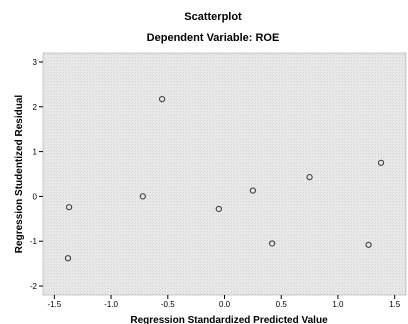 This screenshot has width=408, height=324. What do you see at coordinates (395, 304) in the screenshot?
I see `x-tick-label: 1.5` at bounding box center [395, 304].